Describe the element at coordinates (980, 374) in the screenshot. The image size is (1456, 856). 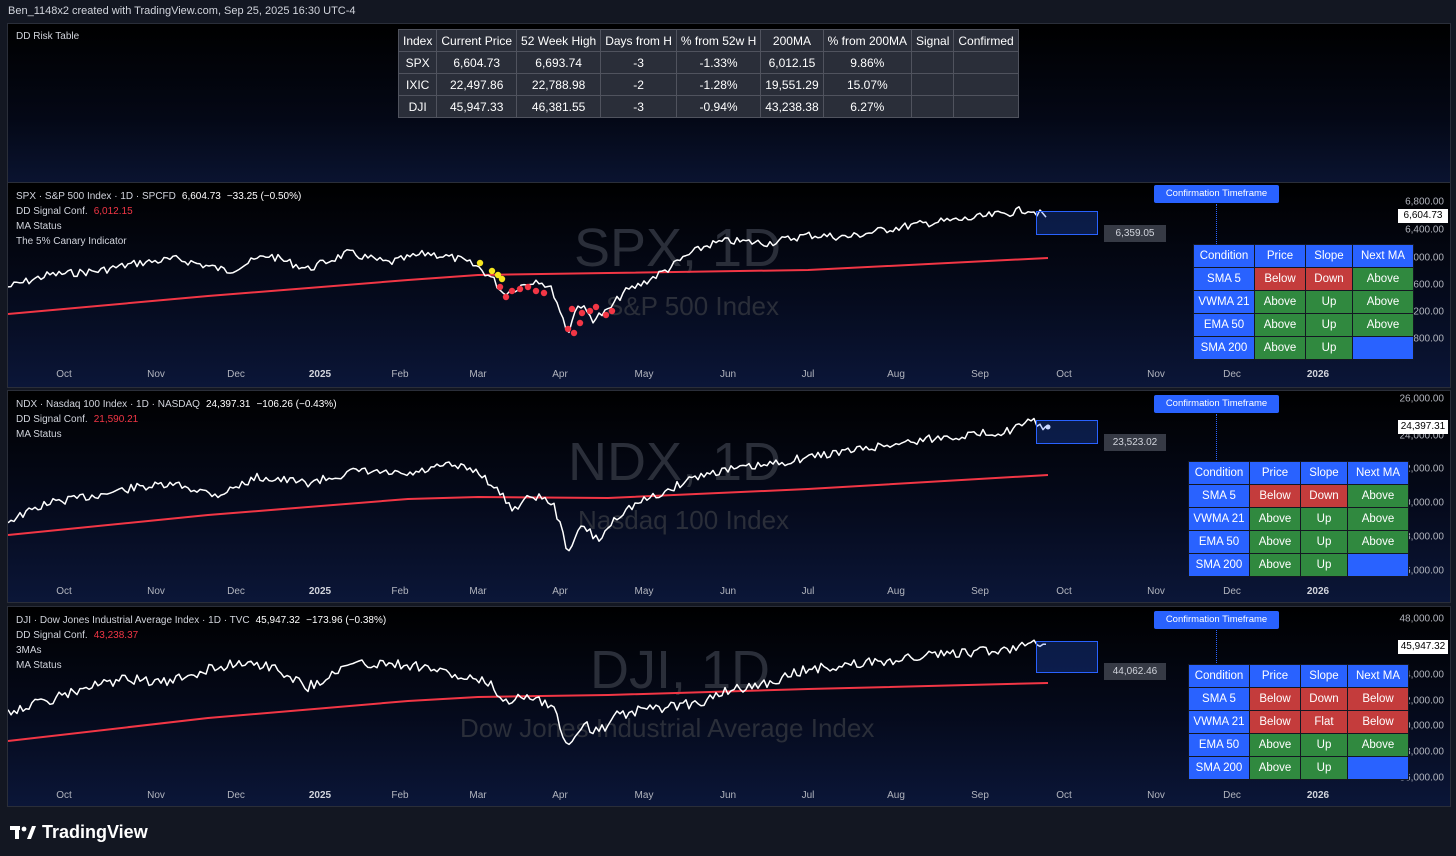
I see `time-axis-label: Sep` at that location.